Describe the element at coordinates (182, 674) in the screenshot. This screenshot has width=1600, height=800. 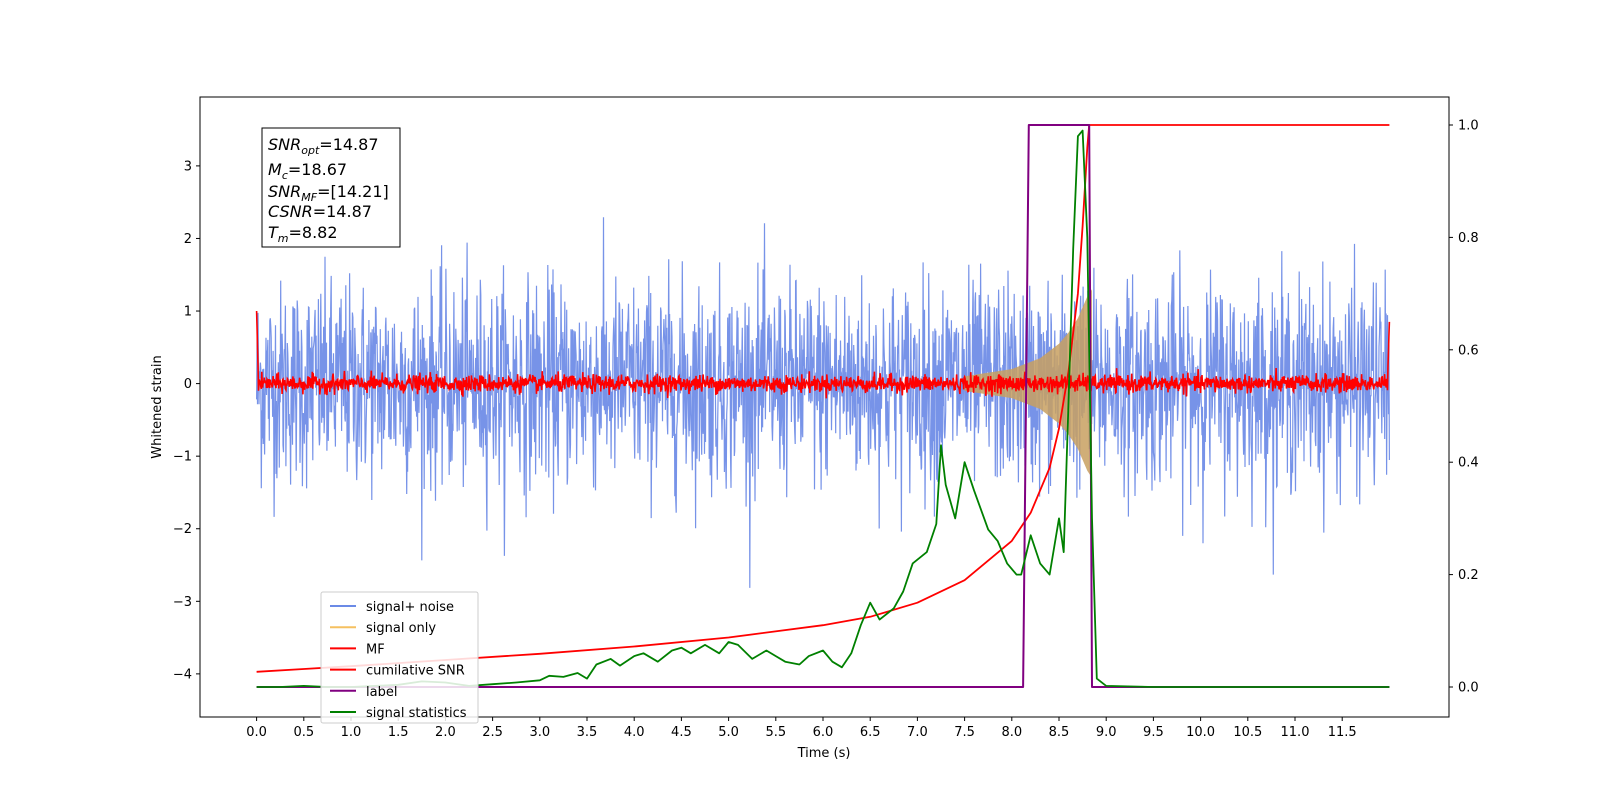
I see `y-tick-label-left: −4` at that location.